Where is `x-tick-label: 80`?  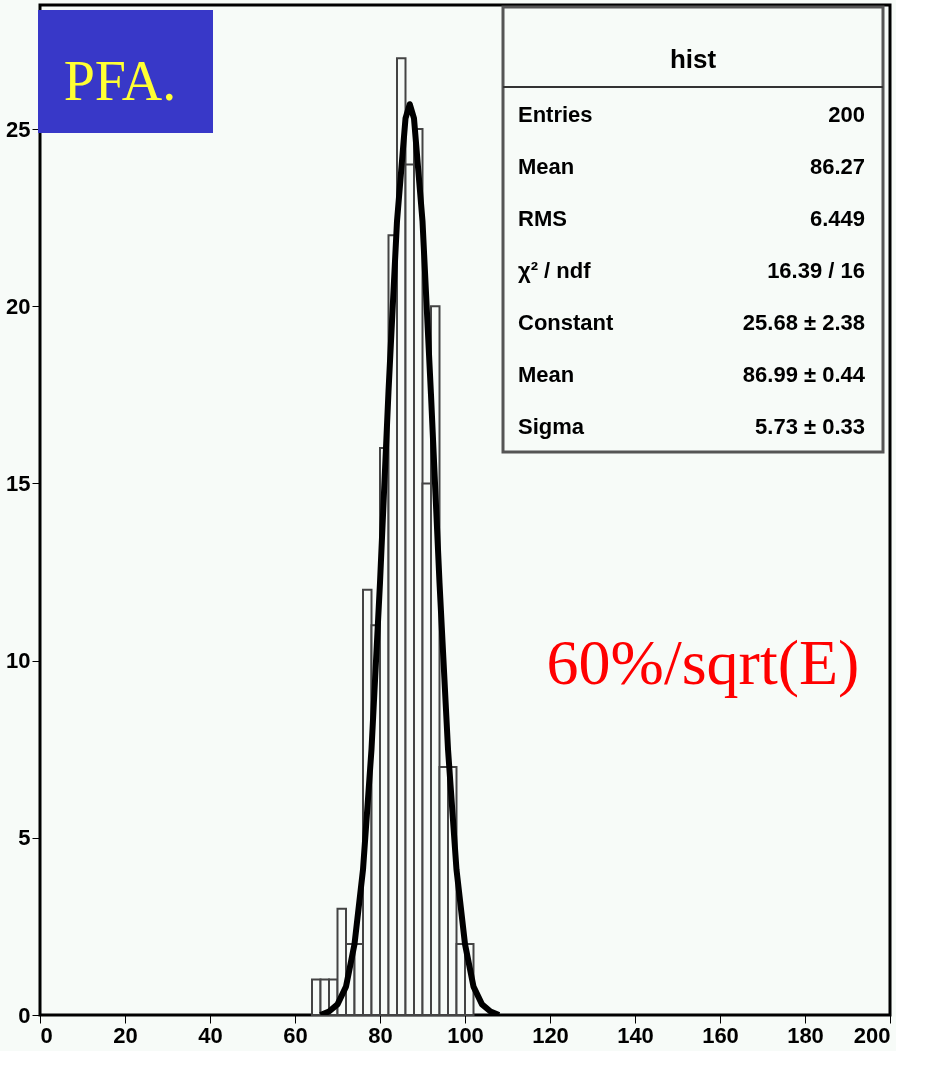 x-tick-label: 80 is located at coordinates (380, 1035).